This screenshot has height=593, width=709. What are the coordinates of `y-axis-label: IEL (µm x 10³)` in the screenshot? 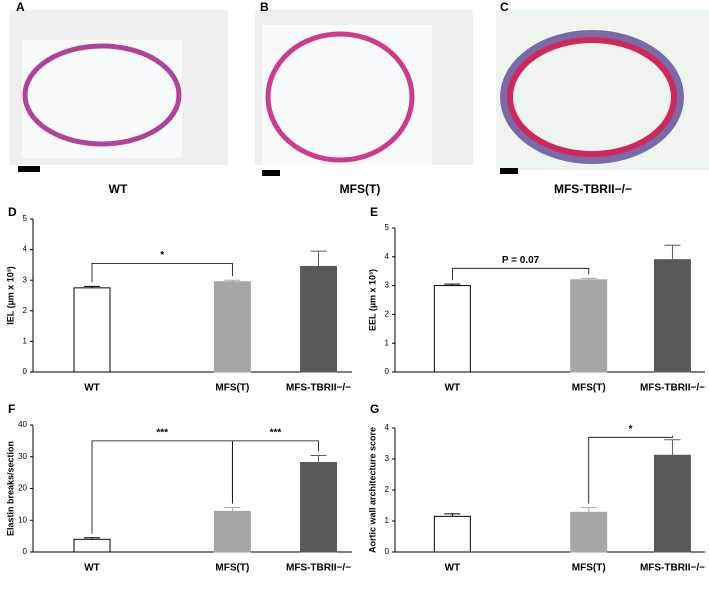 It's located at (10, 295).